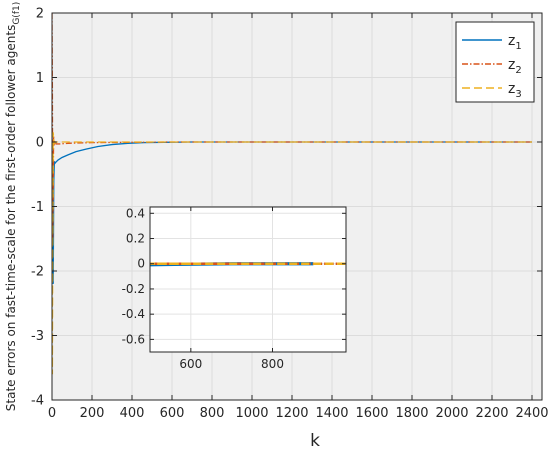 Image resolution: width=550 pixels, height=454 pixels. What do you see at coordinates (37, 401) in the screenshot?
I see `y-tick-label: -4` at bounding box center [37, 401].